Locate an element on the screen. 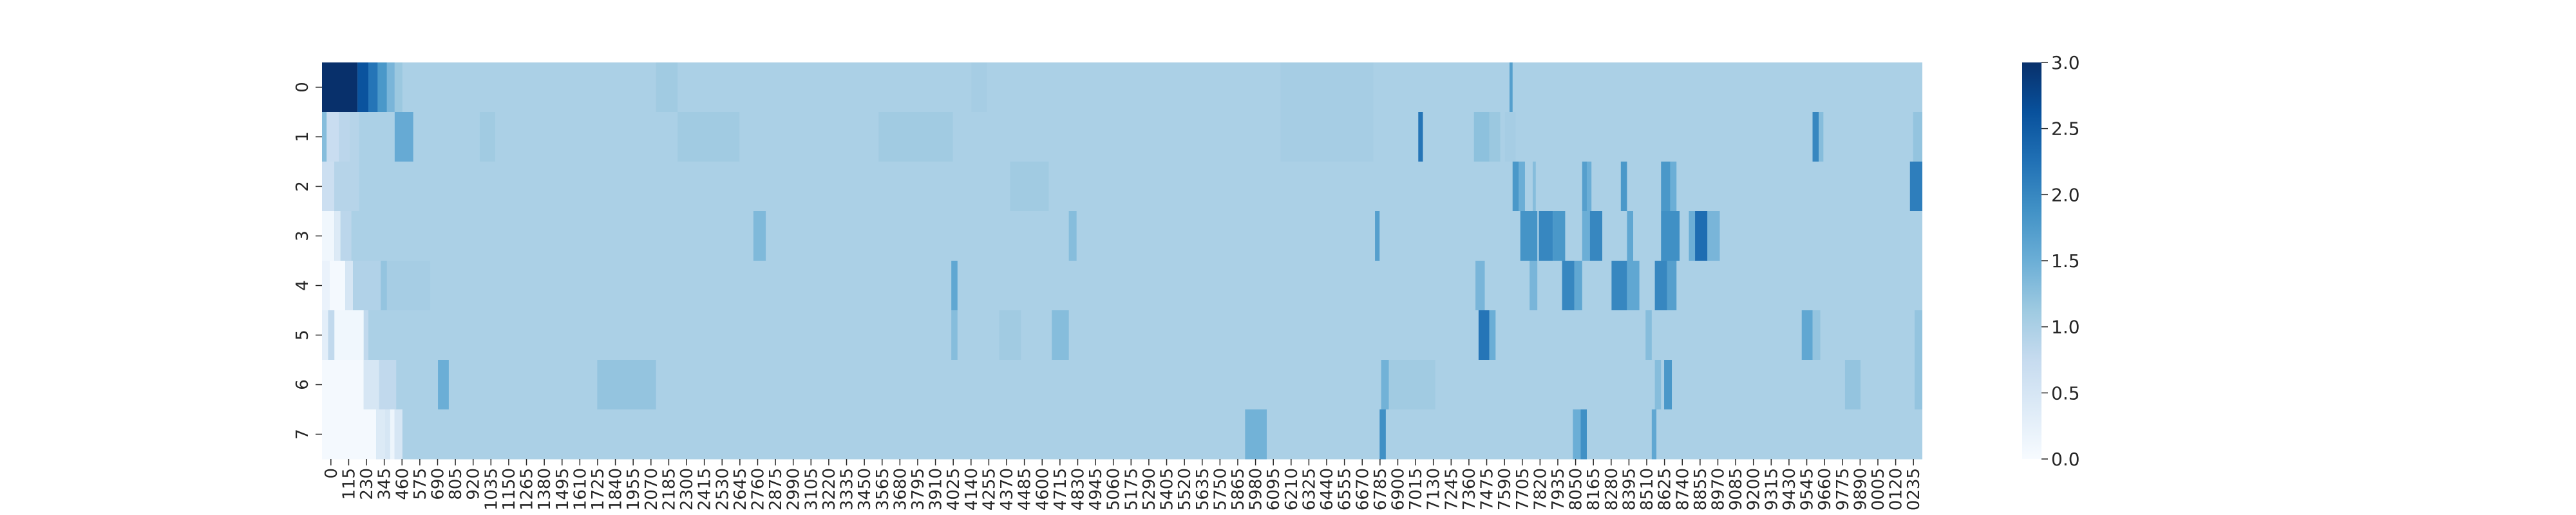  column-tick-label: 1380 is located at coordinates (544, 489).